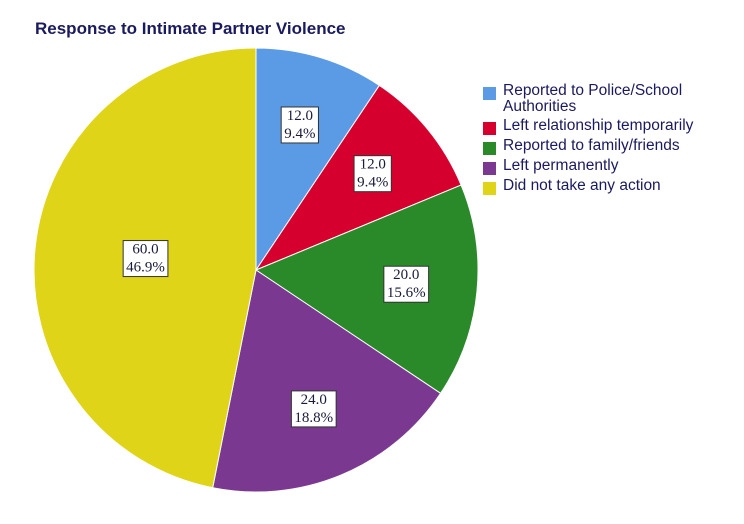  I want to click on legend-item: Did not take any action, so click(608, 186).